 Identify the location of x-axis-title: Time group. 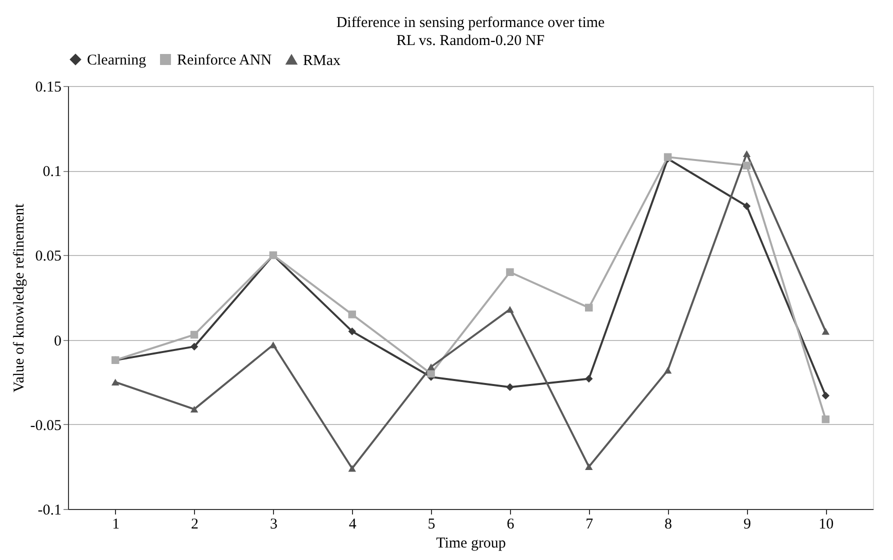
(471, 544).